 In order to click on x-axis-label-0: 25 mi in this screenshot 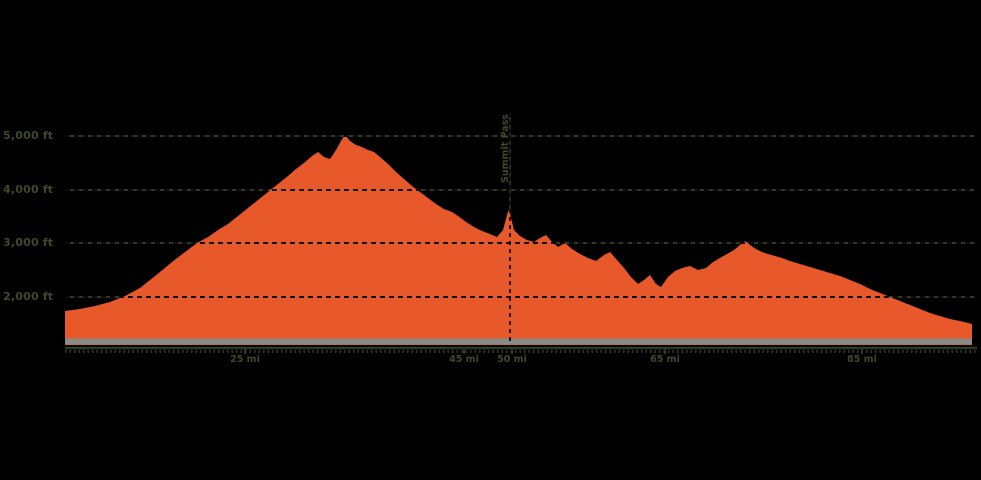, I will do `click(245, 359)`.